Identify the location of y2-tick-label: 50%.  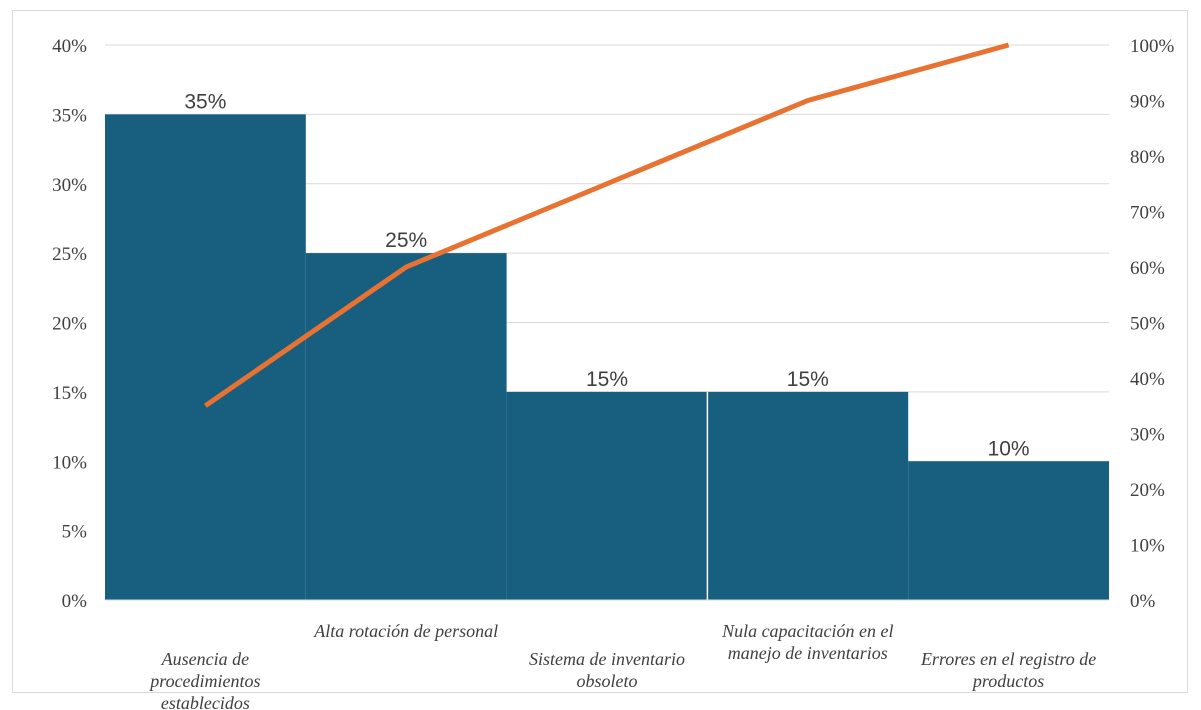
(1147, 324).